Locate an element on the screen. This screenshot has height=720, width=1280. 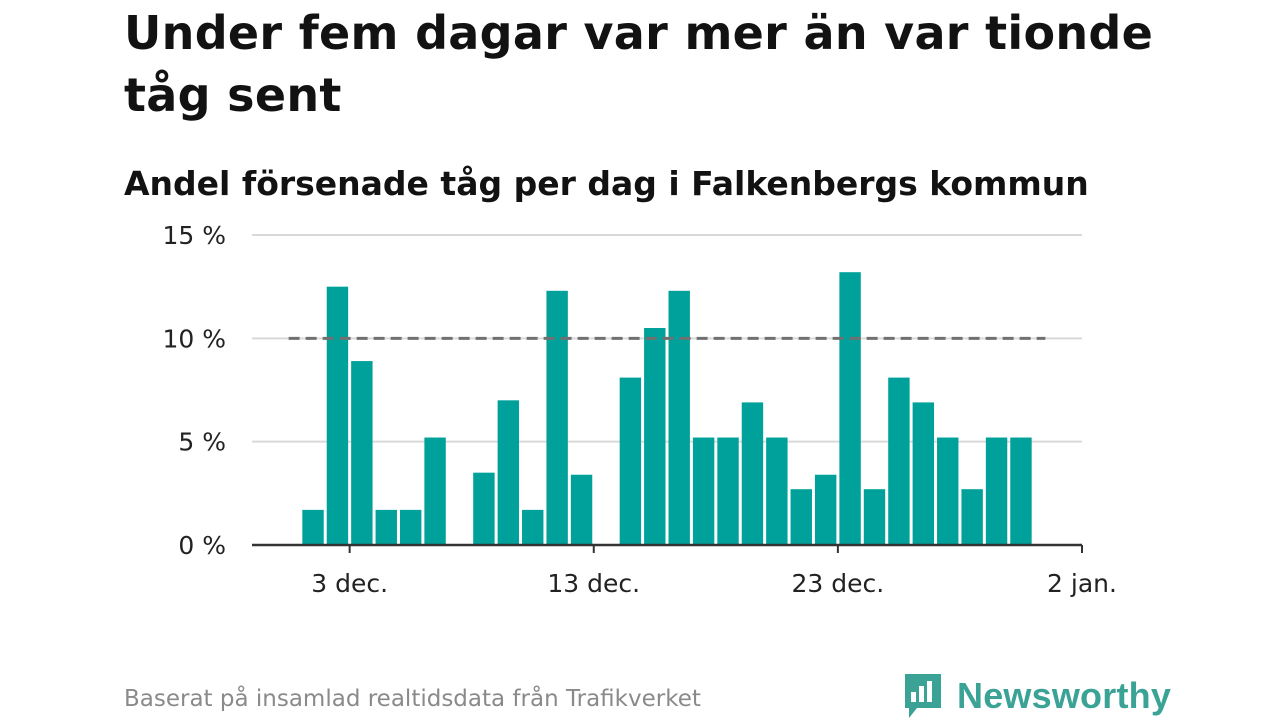
newsworthy-chart-bubble-icon is located at coordinates (923, 696).